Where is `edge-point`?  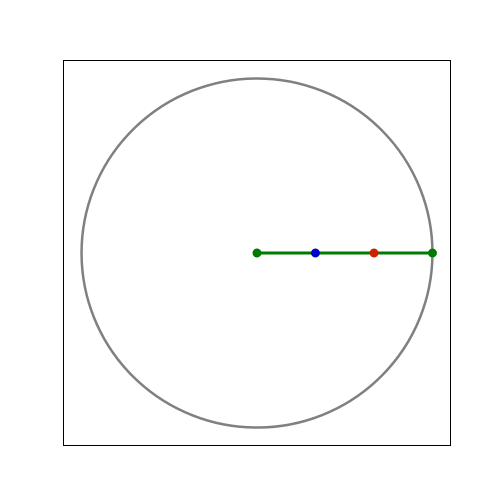 edge-point is located at coordinates (432, 253).